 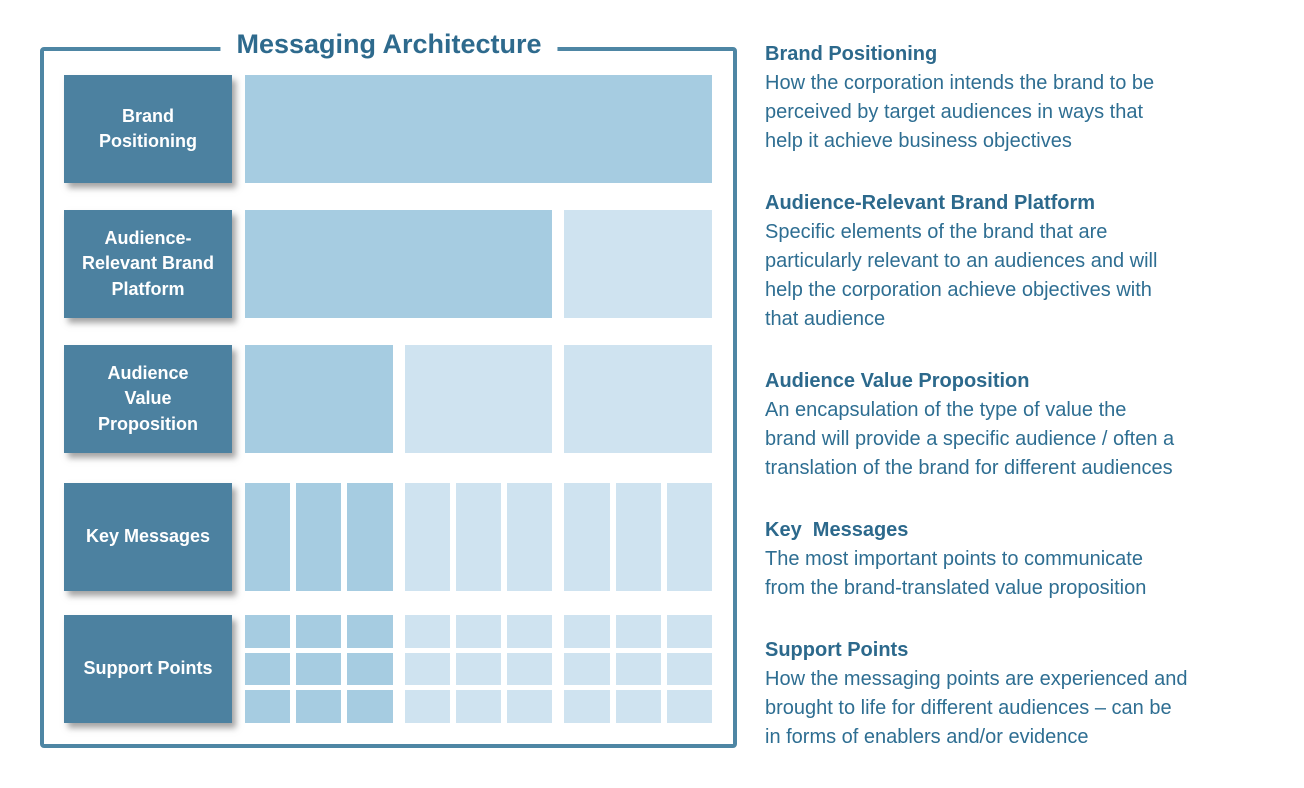 I want to click on blocks-brand-positioning, so click(x=478, y=129).